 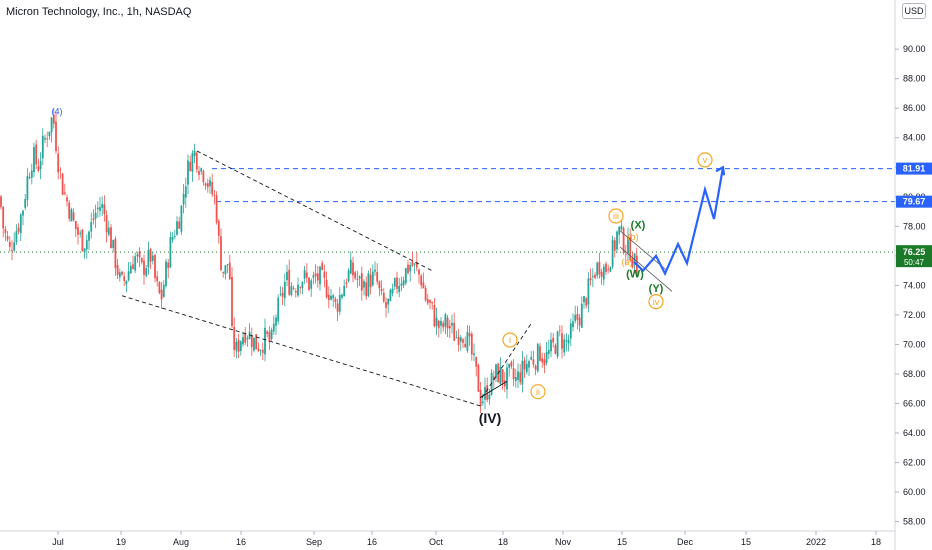 I want to click on trendline, so click(x=314, y=211).